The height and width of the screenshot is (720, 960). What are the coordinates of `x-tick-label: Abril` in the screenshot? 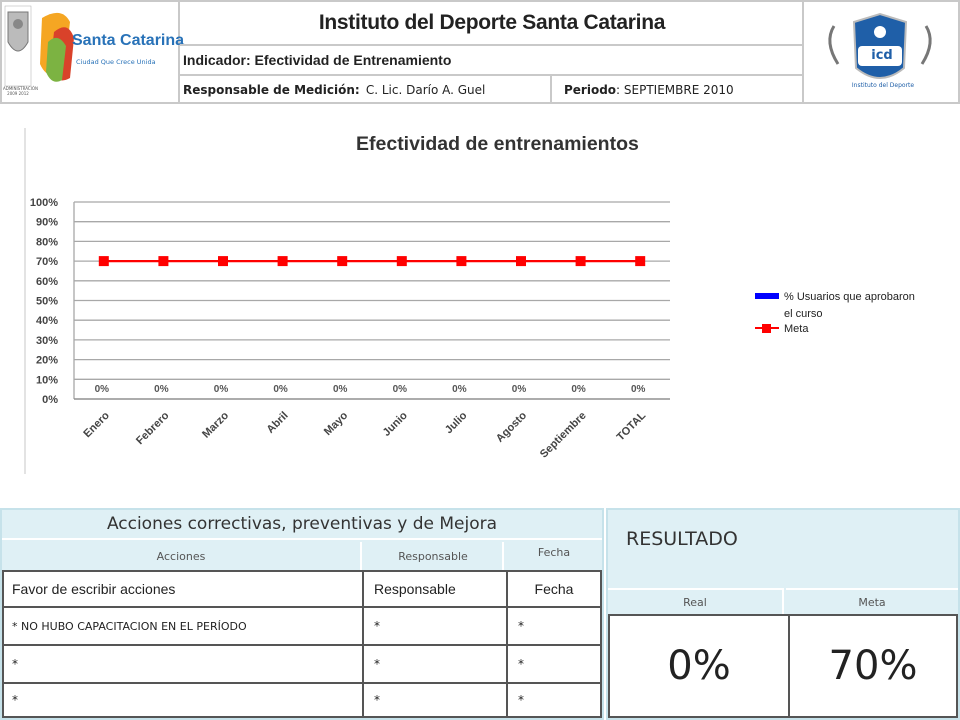 It's located at (278, 423).